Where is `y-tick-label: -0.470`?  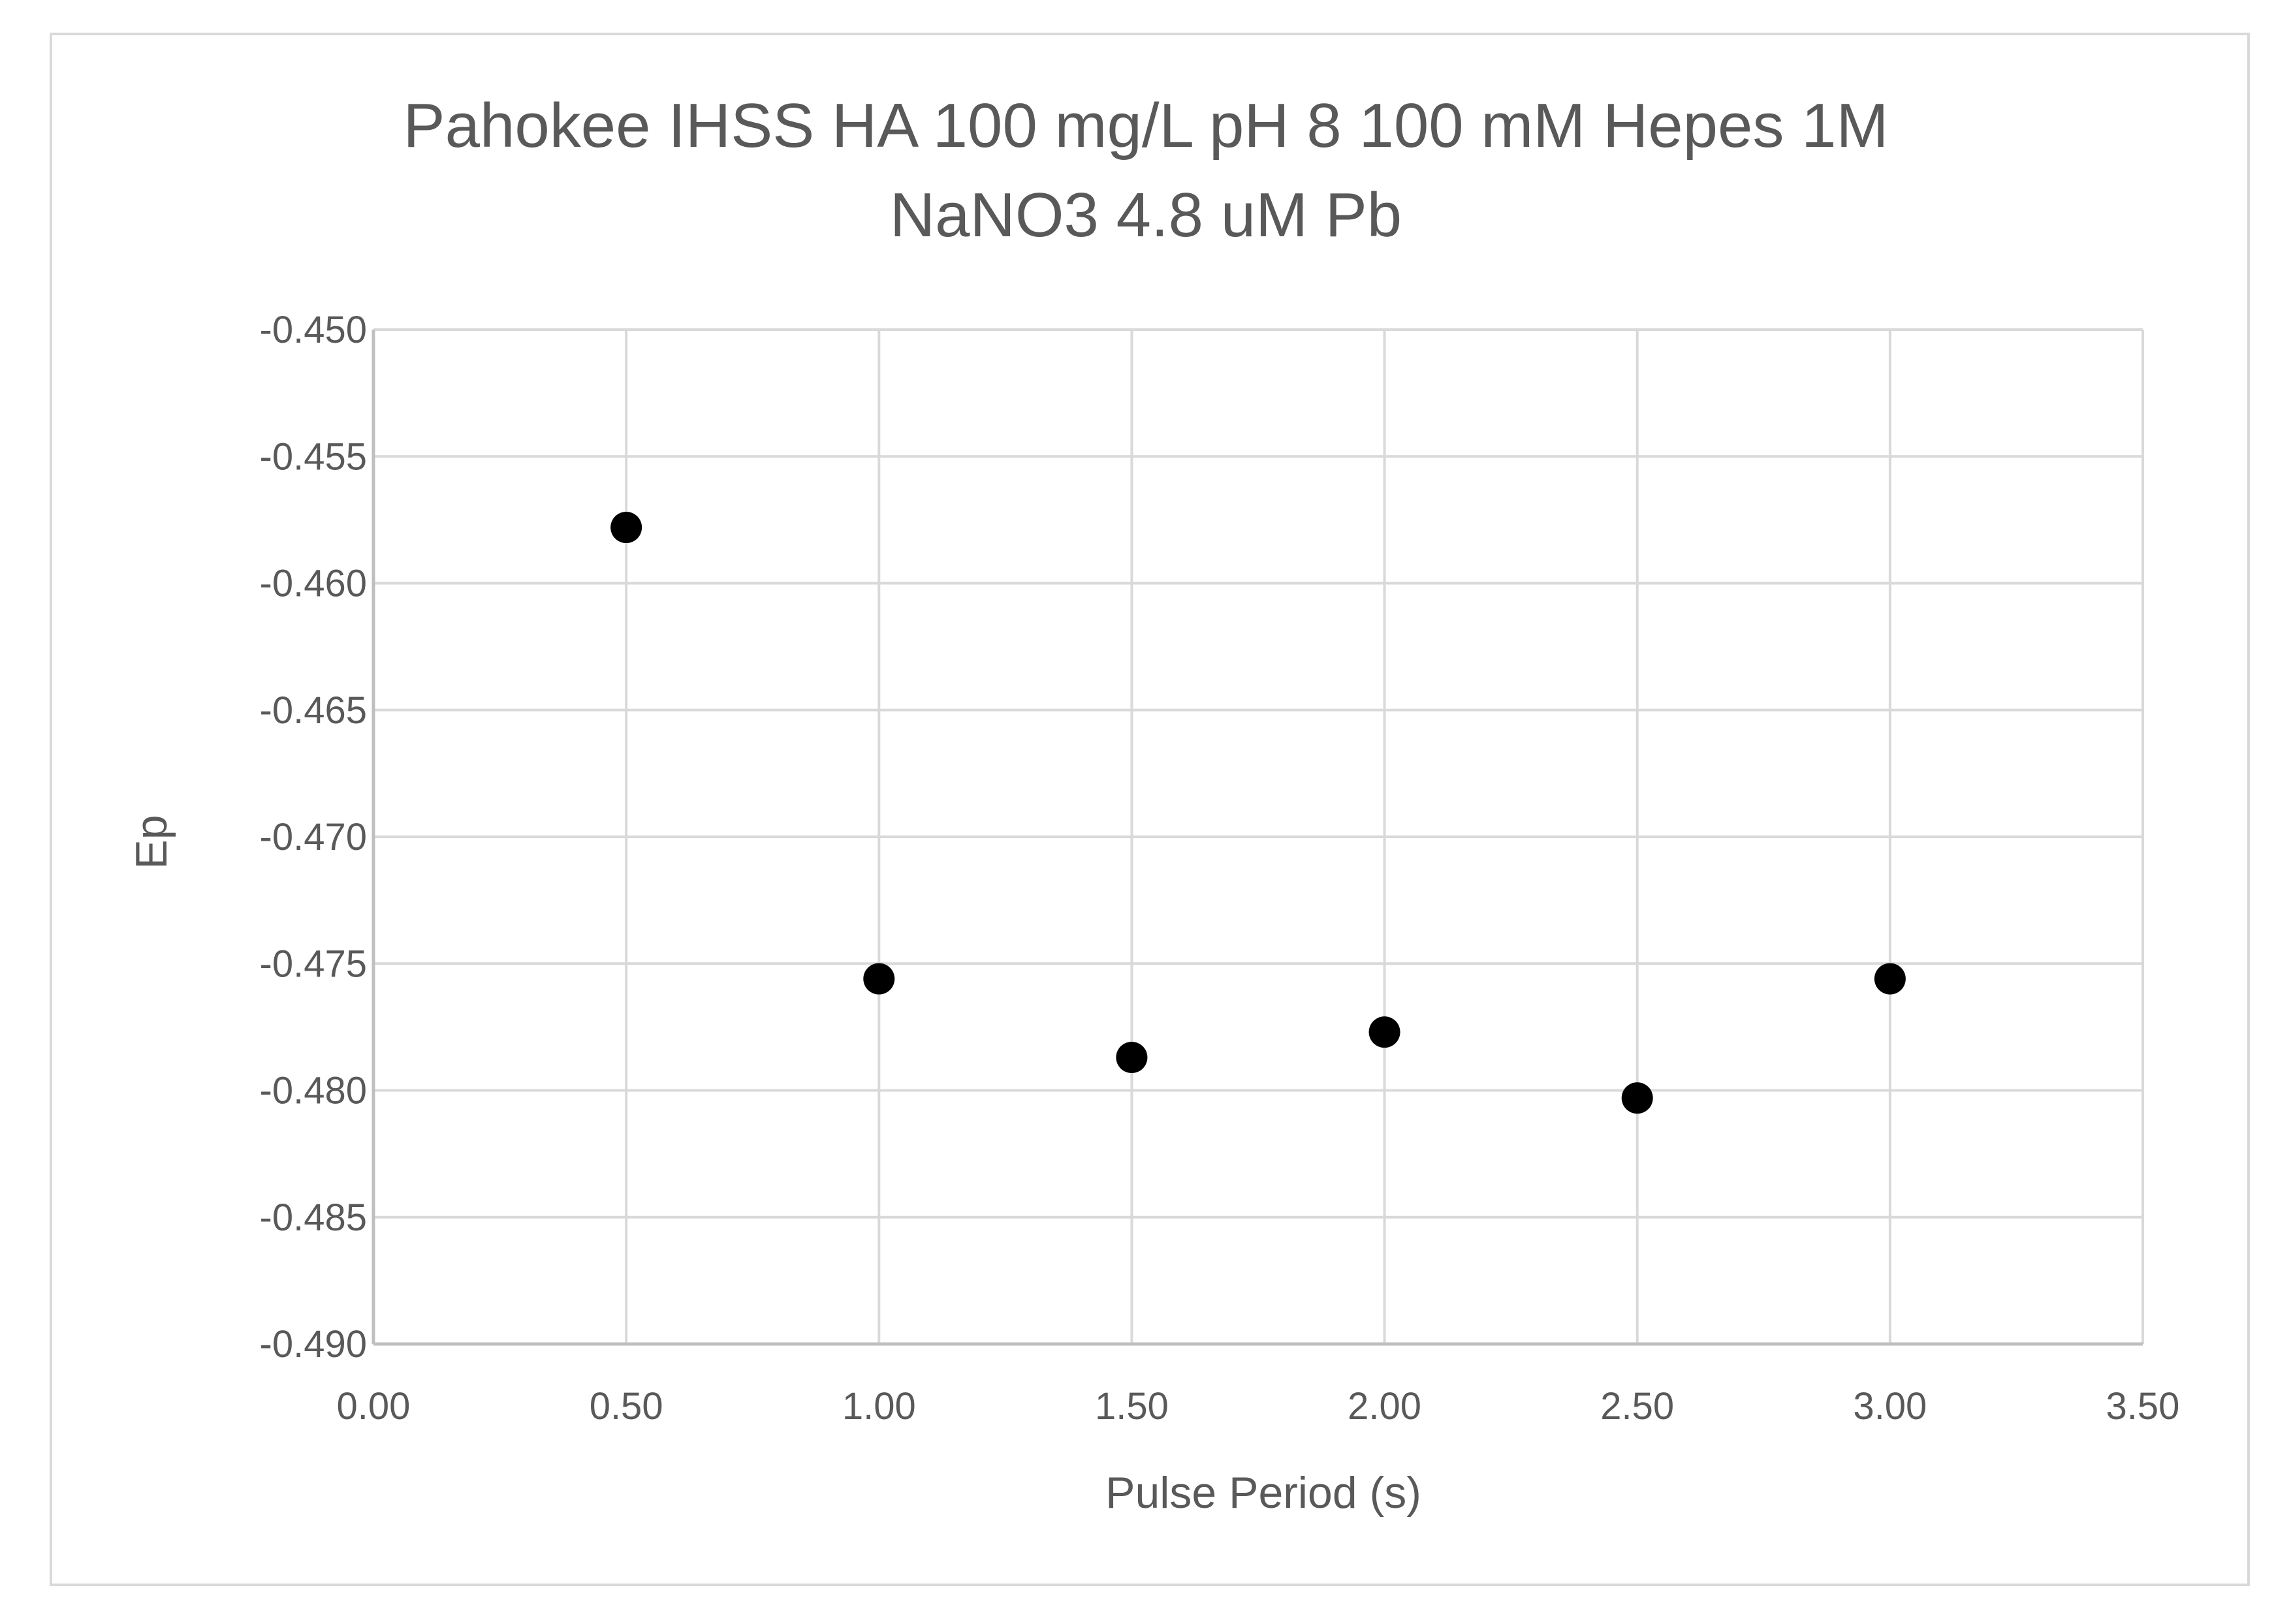
y-tick-label: -0.470 is located at coordinates (313, 837).